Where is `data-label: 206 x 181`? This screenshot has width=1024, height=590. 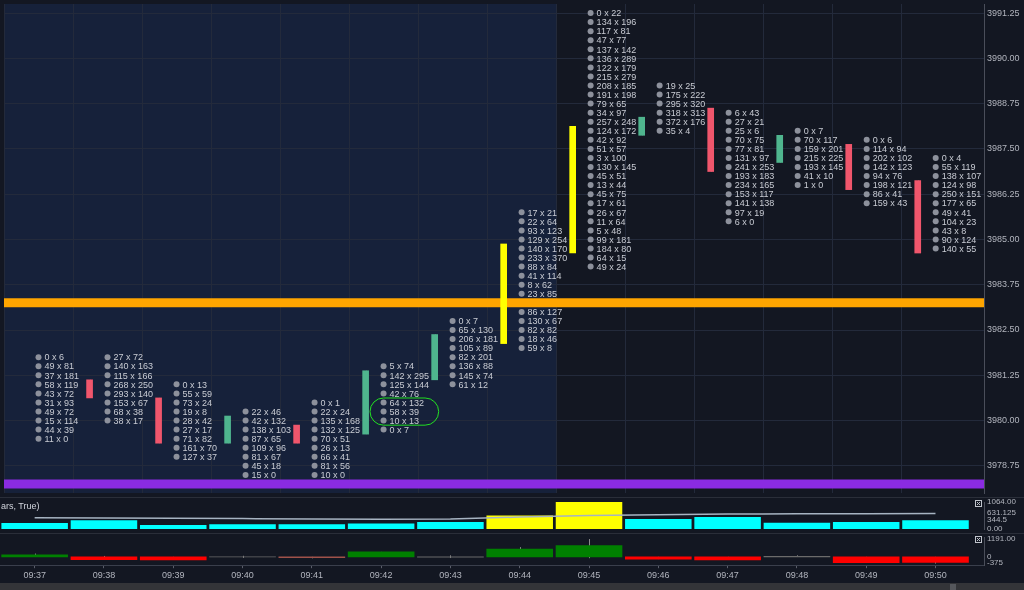
data-label: 206 x 181 is located at coordinates (478, 339).